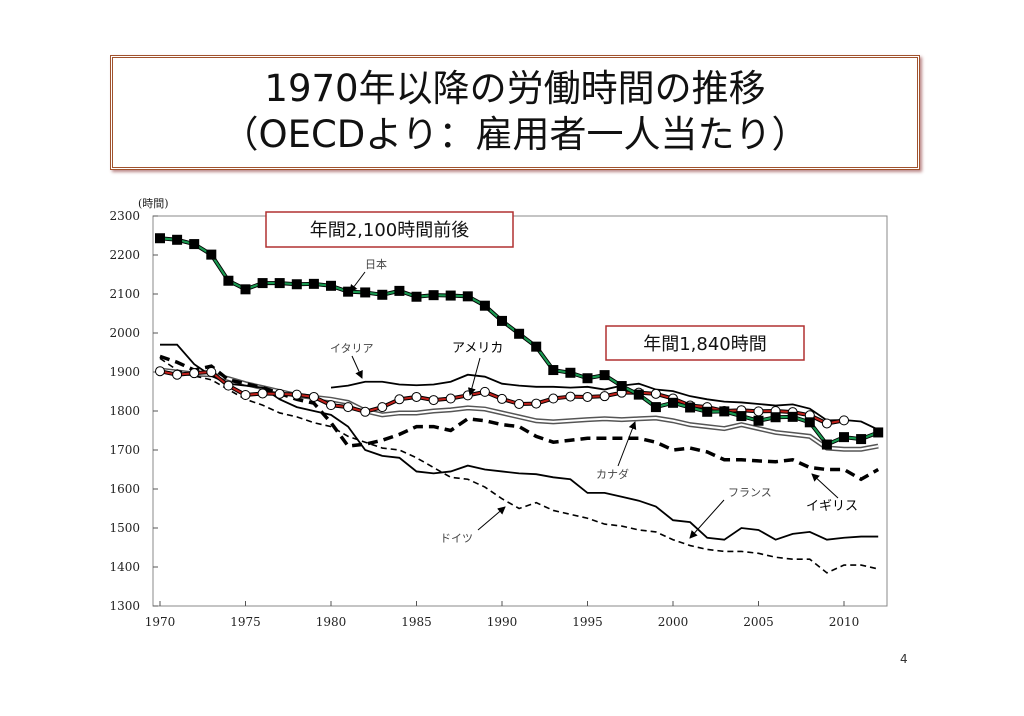  Describe the element at coordinates (124, 372) in the screenshot. I see `y-tick-label: 1900` at that location.